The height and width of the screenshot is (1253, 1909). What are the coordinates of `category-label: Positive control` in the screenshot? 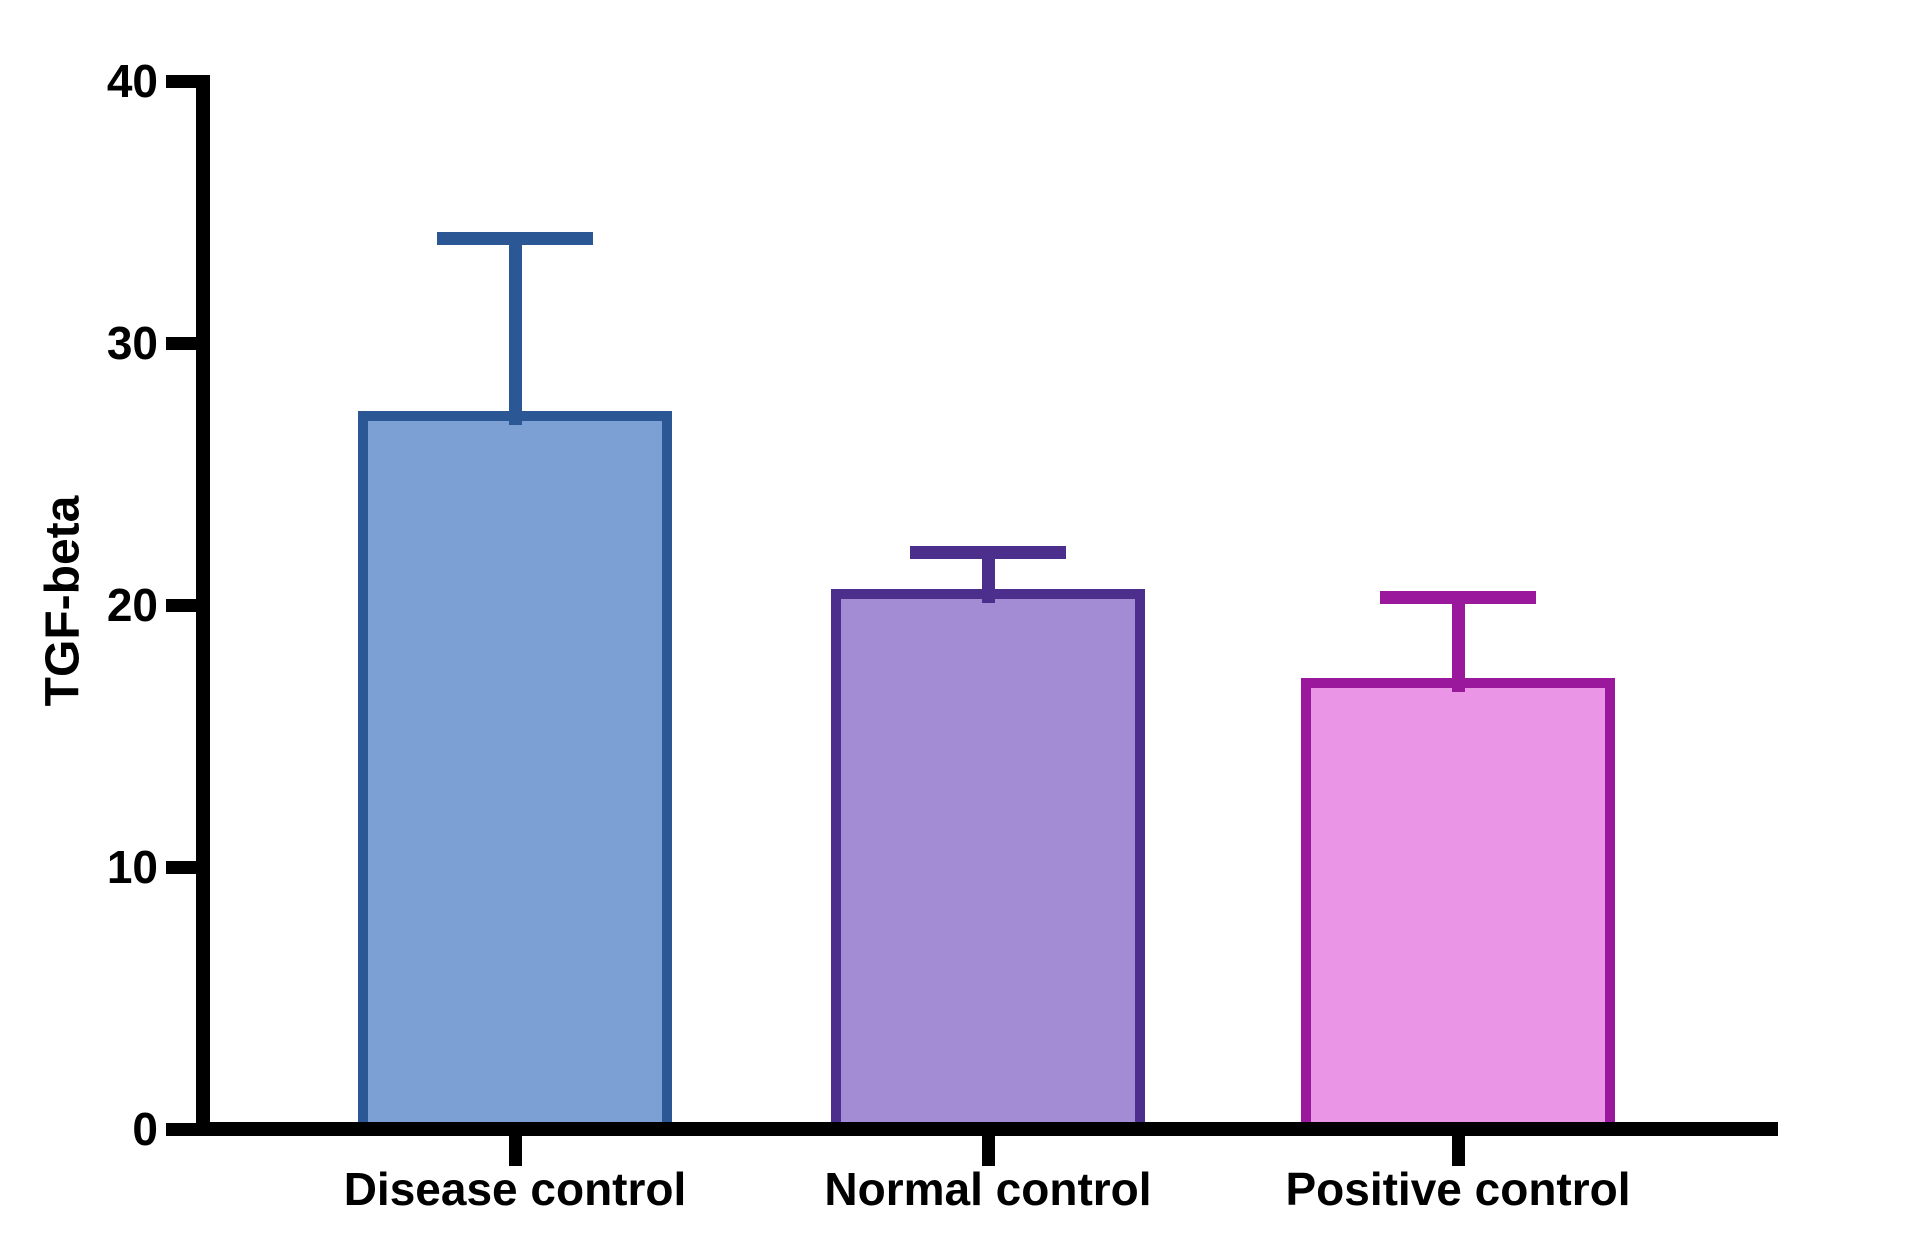 It's located at (1458, 1189).